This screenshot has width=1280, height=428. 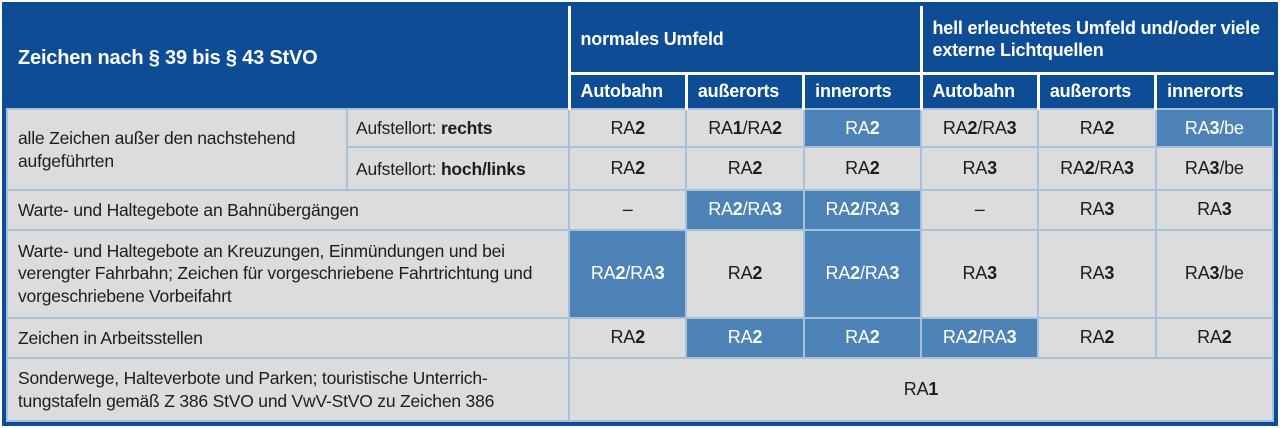 What do you see at coordinates (744, 40) in the screenshot?
I see `header-group-normales-umfeld: normales Umfeld` at bounding box center [744, 40].